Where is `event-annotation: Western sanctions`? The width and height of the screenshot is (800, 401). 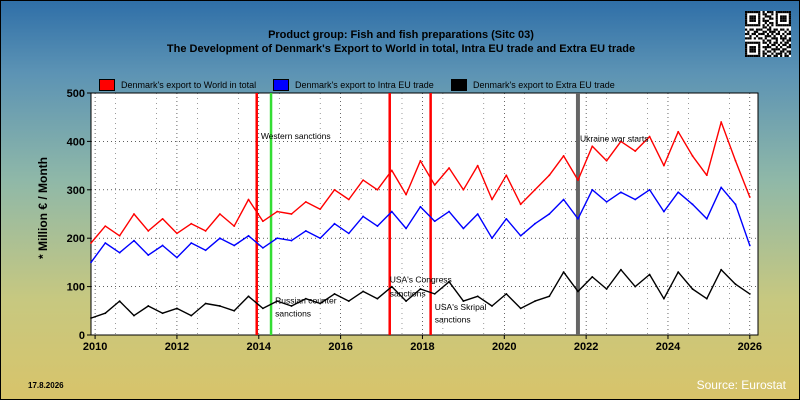 event-annotation: Western sanctions is located at coordinates (296, 136).